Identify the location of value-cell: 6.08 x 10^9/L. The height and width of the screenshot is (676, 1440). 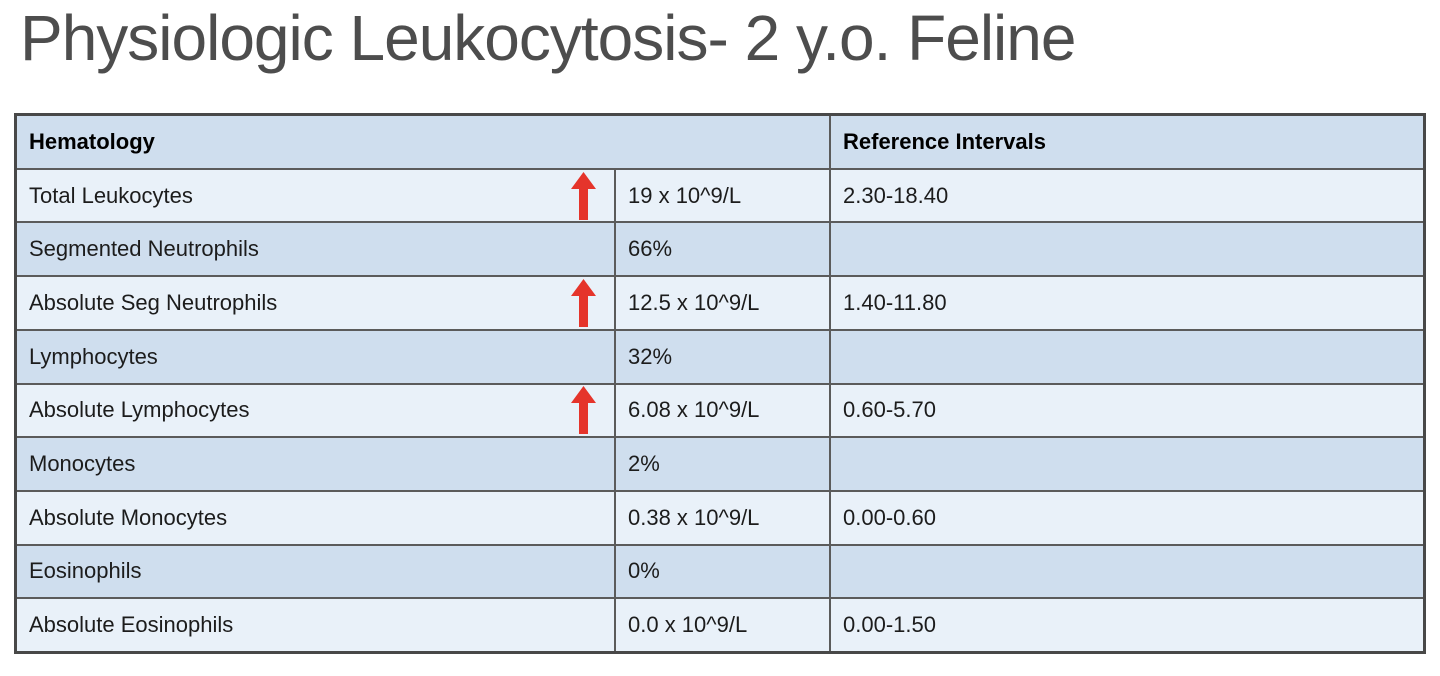
(722, 410).